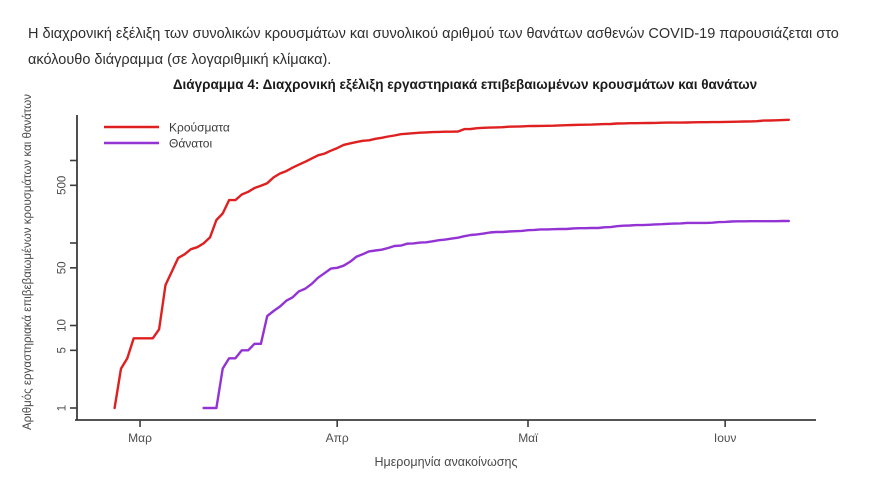 Image resolution: width=880 pixels, height=485 pixels. What do you see at coordinates (337, 438) in the screenshot?
I see `x-tick-label: Απρ` at bounding box center [337, 438].